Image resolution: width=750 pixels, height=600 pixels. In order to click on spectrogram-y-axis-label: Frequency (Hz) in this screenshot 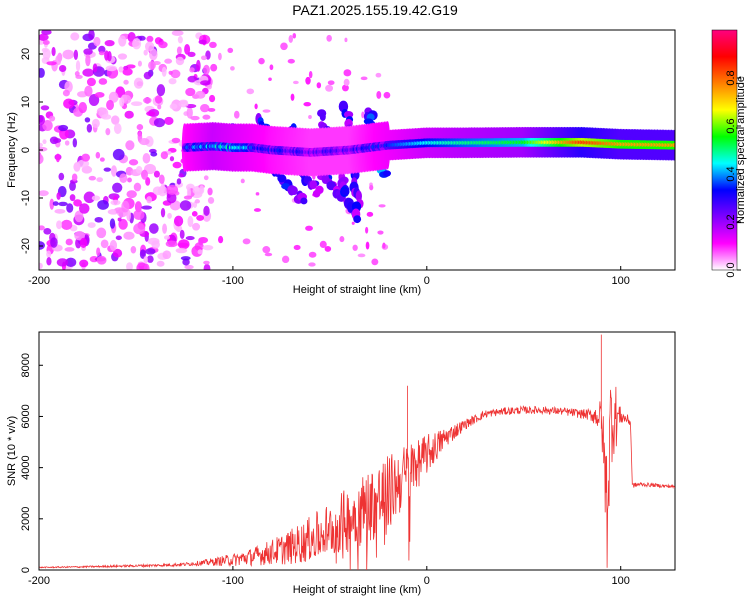, I will do `click(12, 150)`.